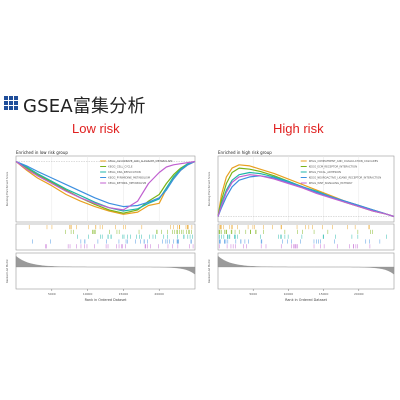 The height and width of the screenshot is (400, 400). What do you see at coordinates (245, 152) in the screenshot?
I see `right-chart-title: Enriched in high risk group` at bounding box center [245, 152].